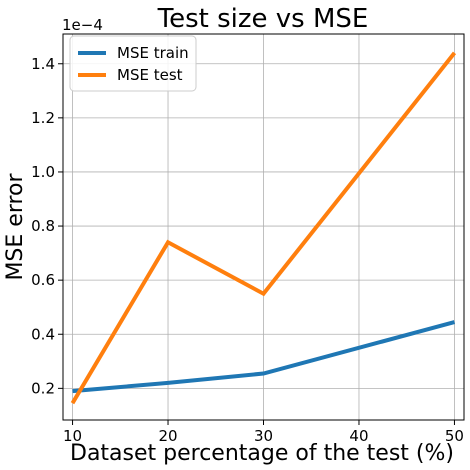  What do you see at coordinates (264, 357) in the screenshot?
I see `series-line-mse-train` at bounding box center [264, 357].